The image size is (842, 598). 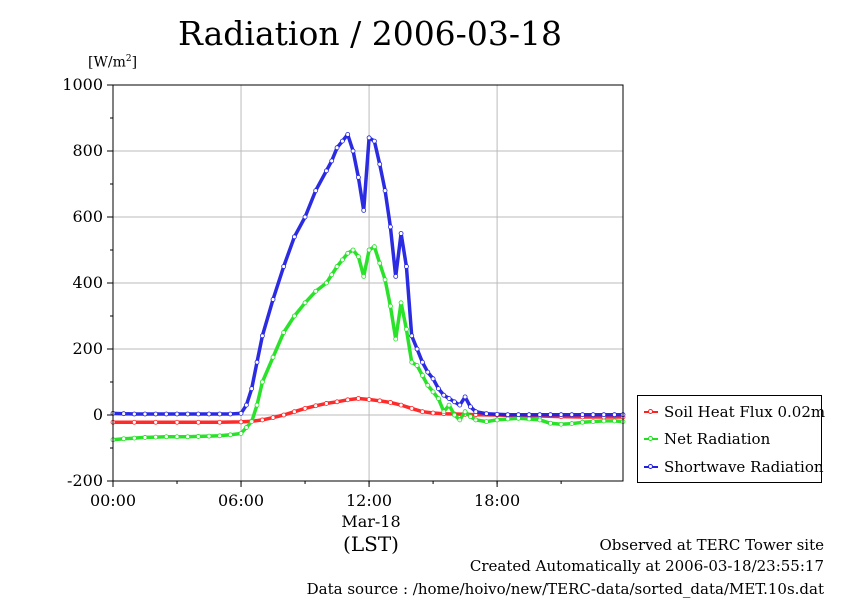 What do you see at coordinates (369, 500) in the screenshot?
I see `x-tick-label: 12:00` at bounding box center [369, 500].